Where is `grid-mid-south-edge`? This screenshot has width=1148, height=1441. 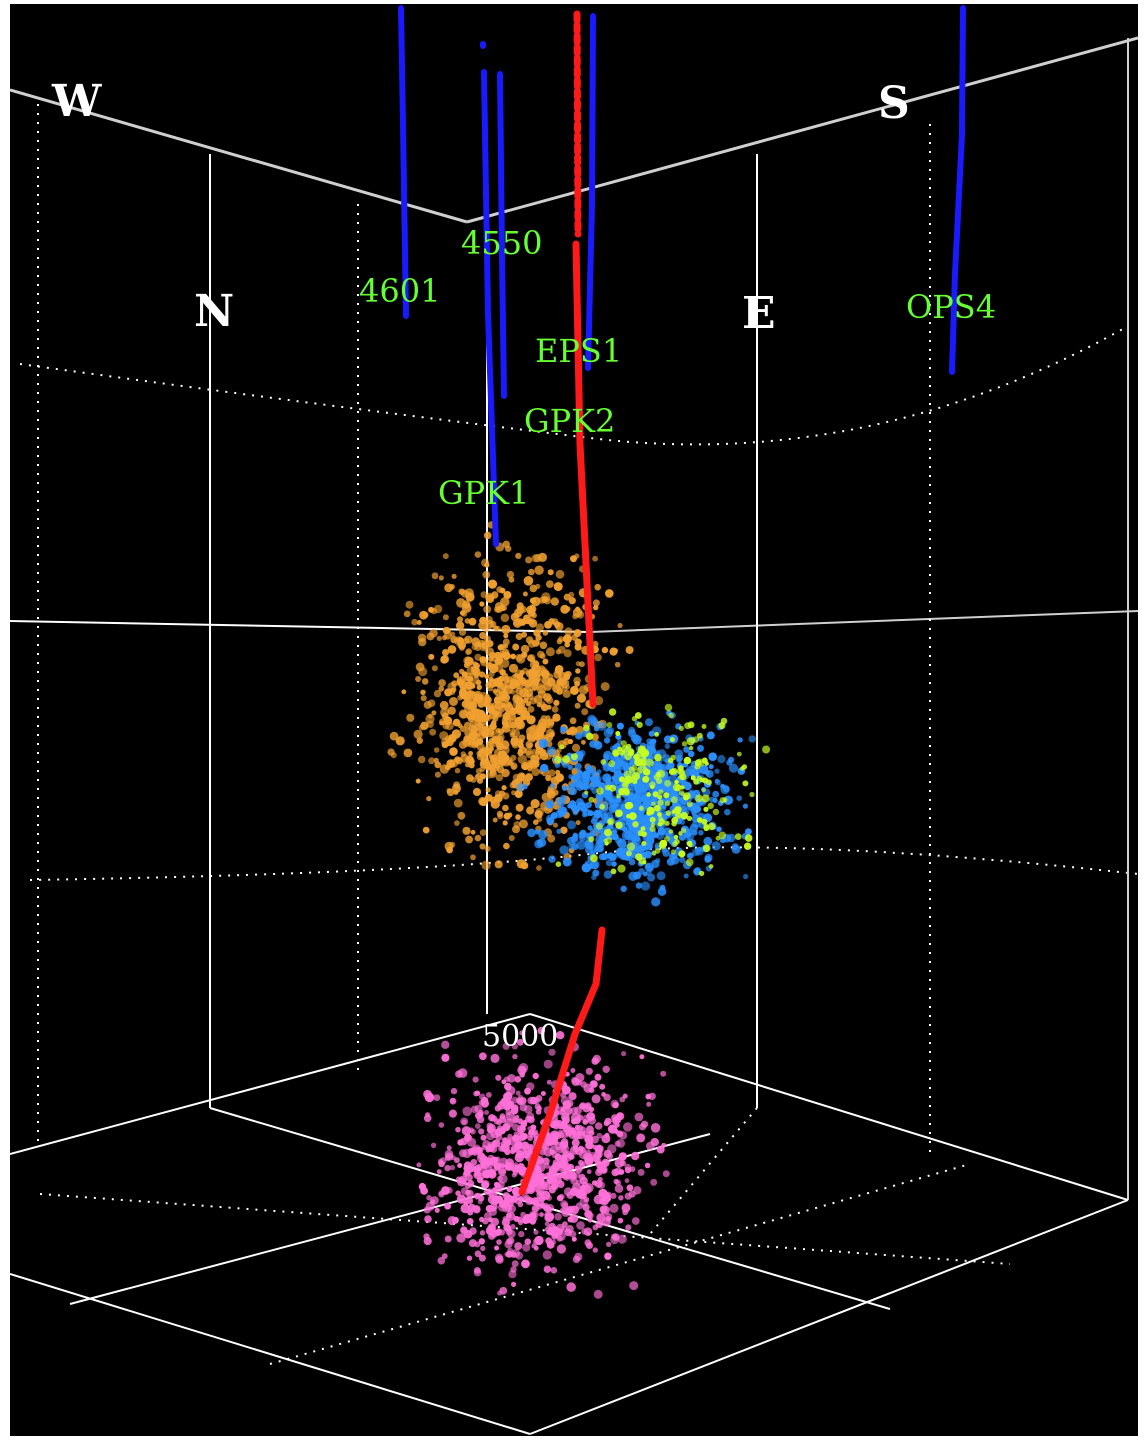
grid-mid-south-edge is located at coordinates (863, 621).